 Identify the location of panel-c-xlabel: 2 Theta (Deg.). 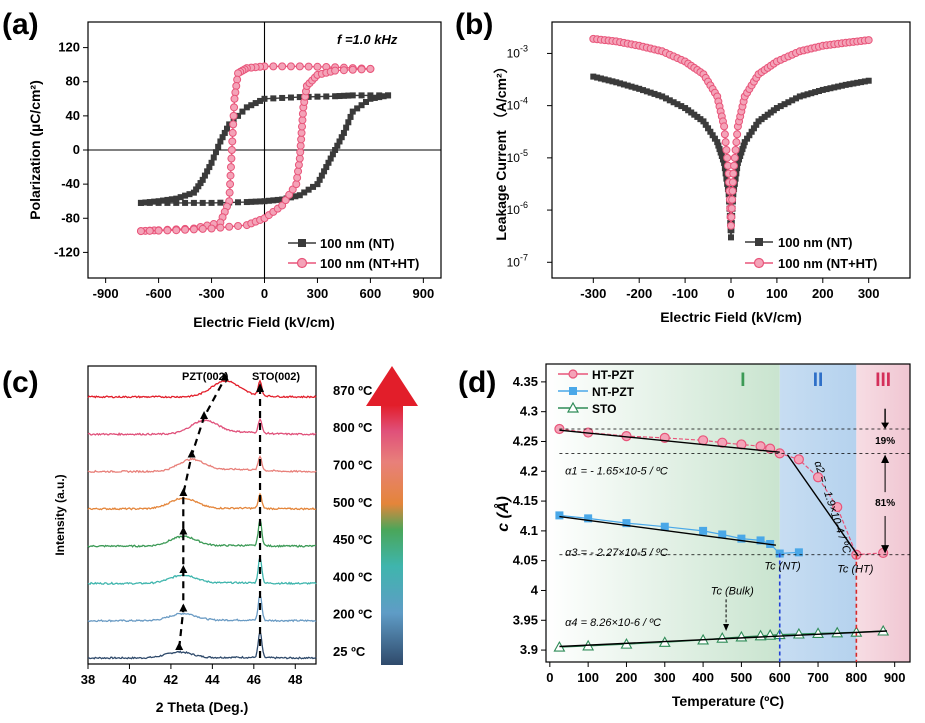
(202, 707).